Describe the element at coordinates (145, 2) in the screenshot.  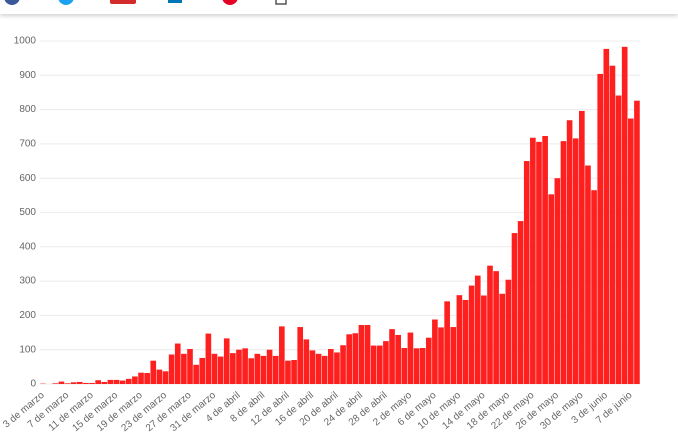
I see `share-icons` at that location.